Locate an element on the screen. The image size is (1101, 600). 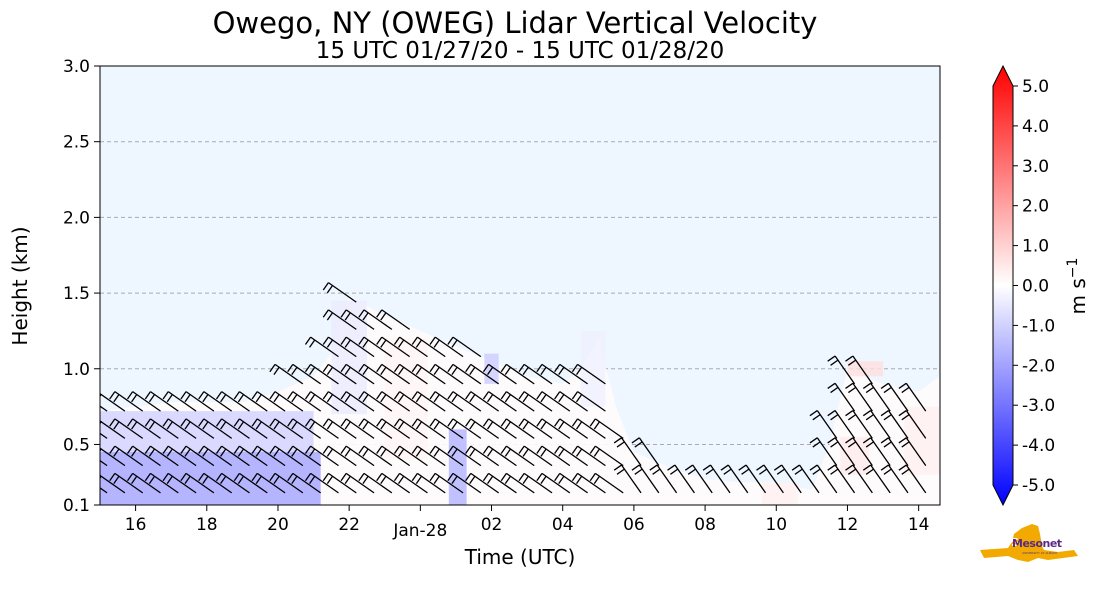
x-tick-label: 22 is located at coordinates (349, 525).